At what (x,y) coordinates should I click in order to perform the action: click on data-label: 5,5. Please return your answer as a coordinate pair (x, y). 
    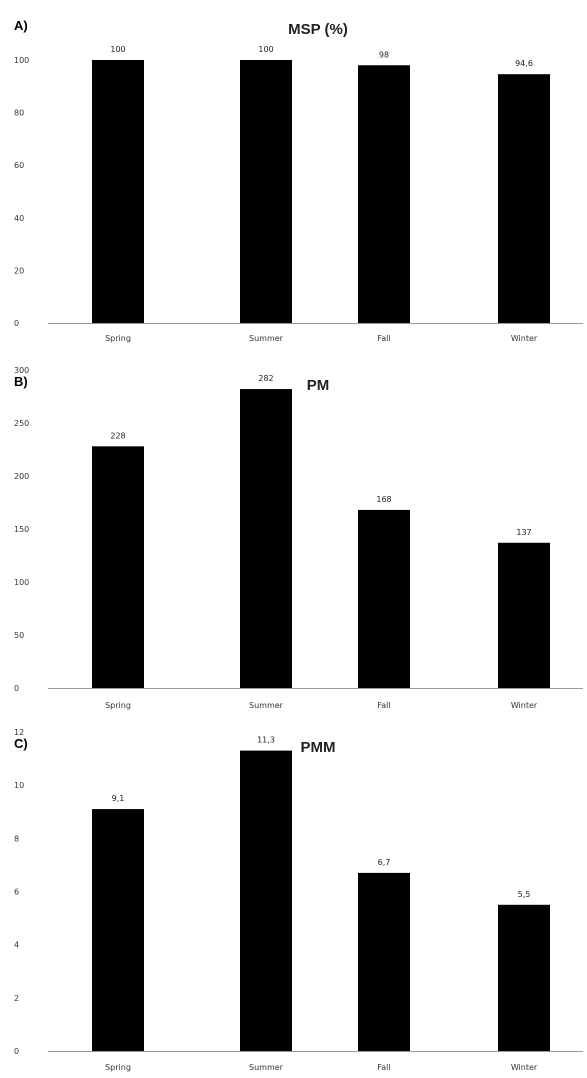
    Looking at the image, I should click on (524, 894).